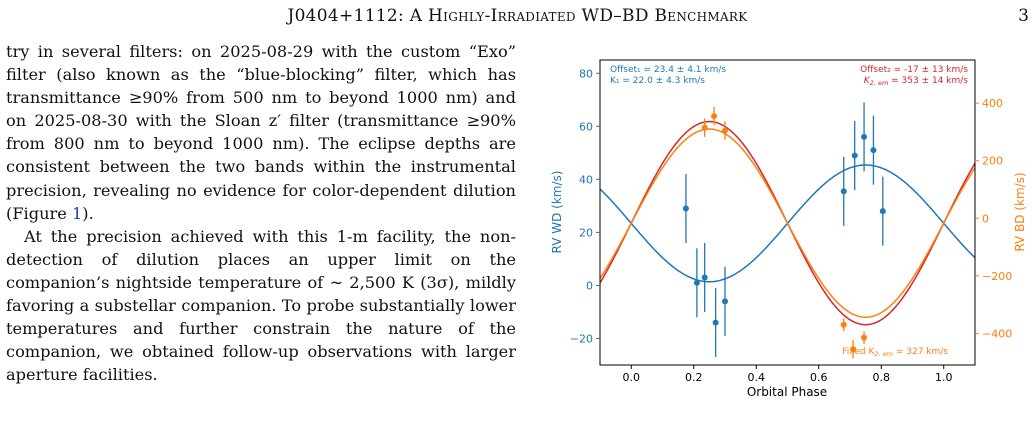  Describe the element at coordinates (589, 285) in the screenshot. I see `left-y-tick-label: 0` at that location.